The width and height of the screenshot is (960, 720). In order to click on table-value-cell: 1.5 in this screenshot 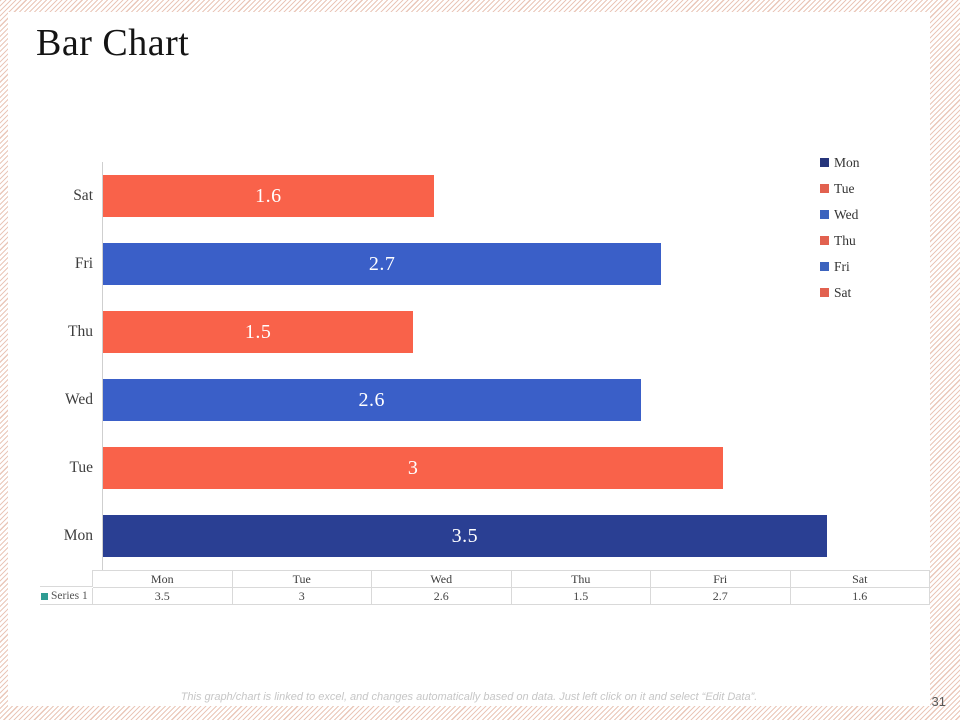, I will do `click(581, 596)`.